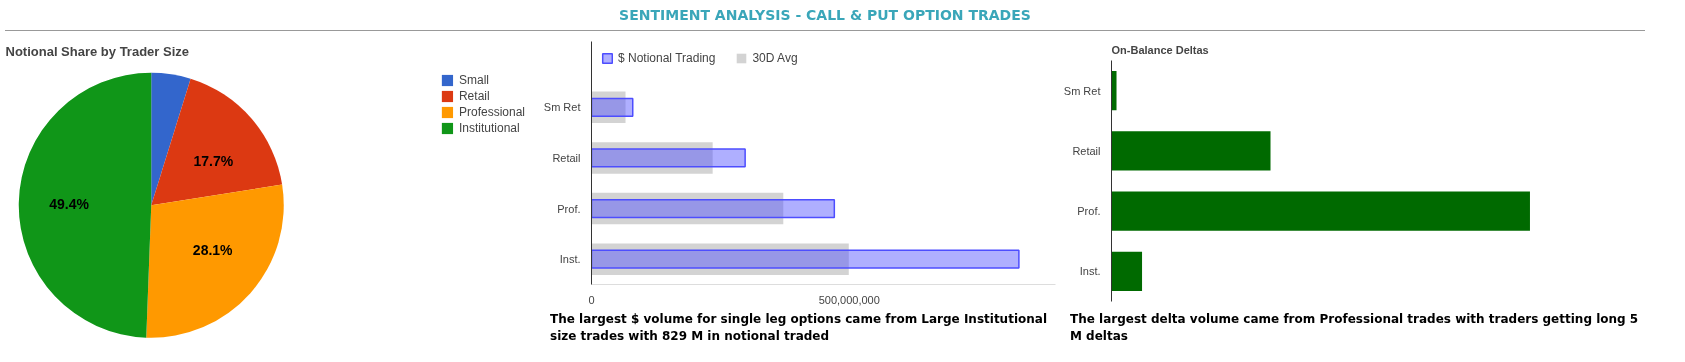  What do you see at coordinates (825, 15) in the screenshot?
I see `text: SENTIMENT ANALYSIS - CALL & PUT OPTION TRADES` at bounding box center [825, 15].